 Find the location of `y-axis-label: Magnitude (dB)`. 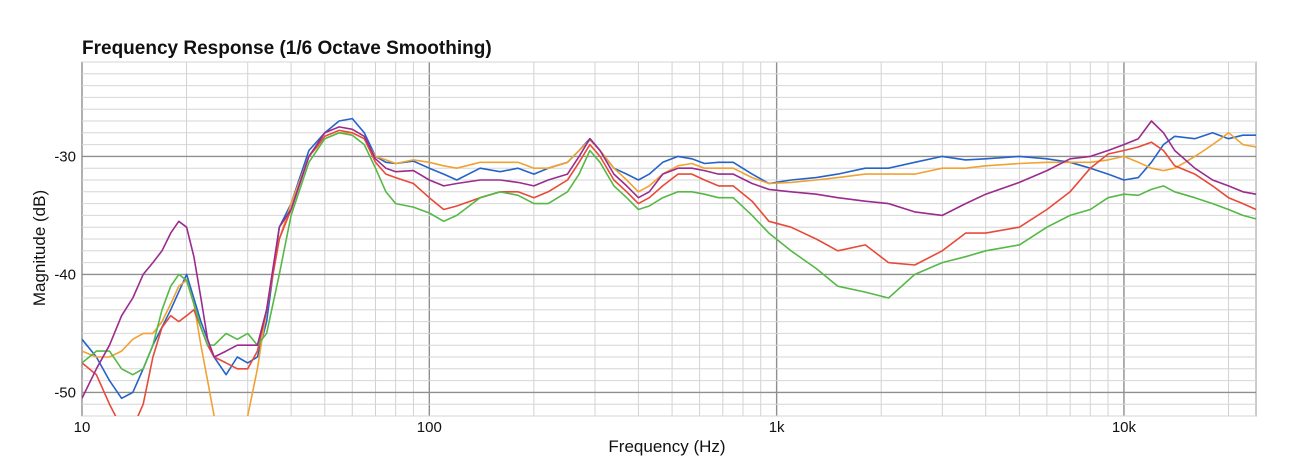

y-axis-label: Magnitude (dB) is located at coordinates (39, 248).